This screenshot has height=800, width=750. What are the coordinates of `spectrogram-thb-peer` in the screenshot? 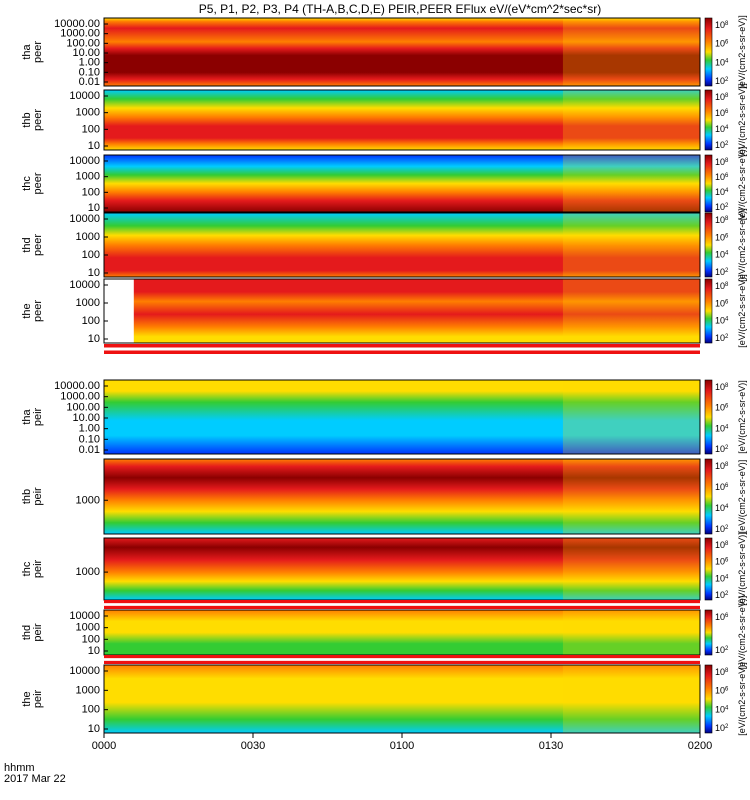 It's located at (402, 120).